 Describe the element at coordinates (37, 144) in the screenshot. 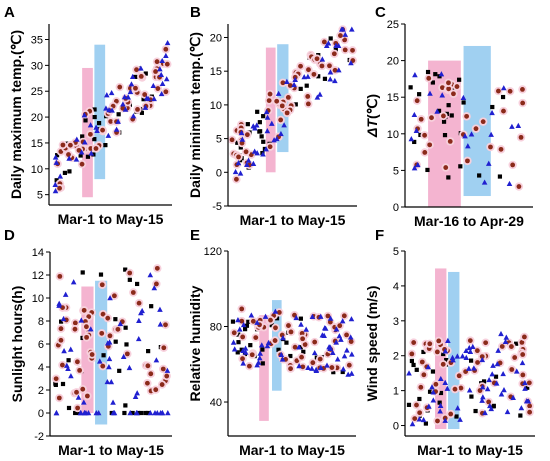

I see `y-tick-label: 15` at that location.